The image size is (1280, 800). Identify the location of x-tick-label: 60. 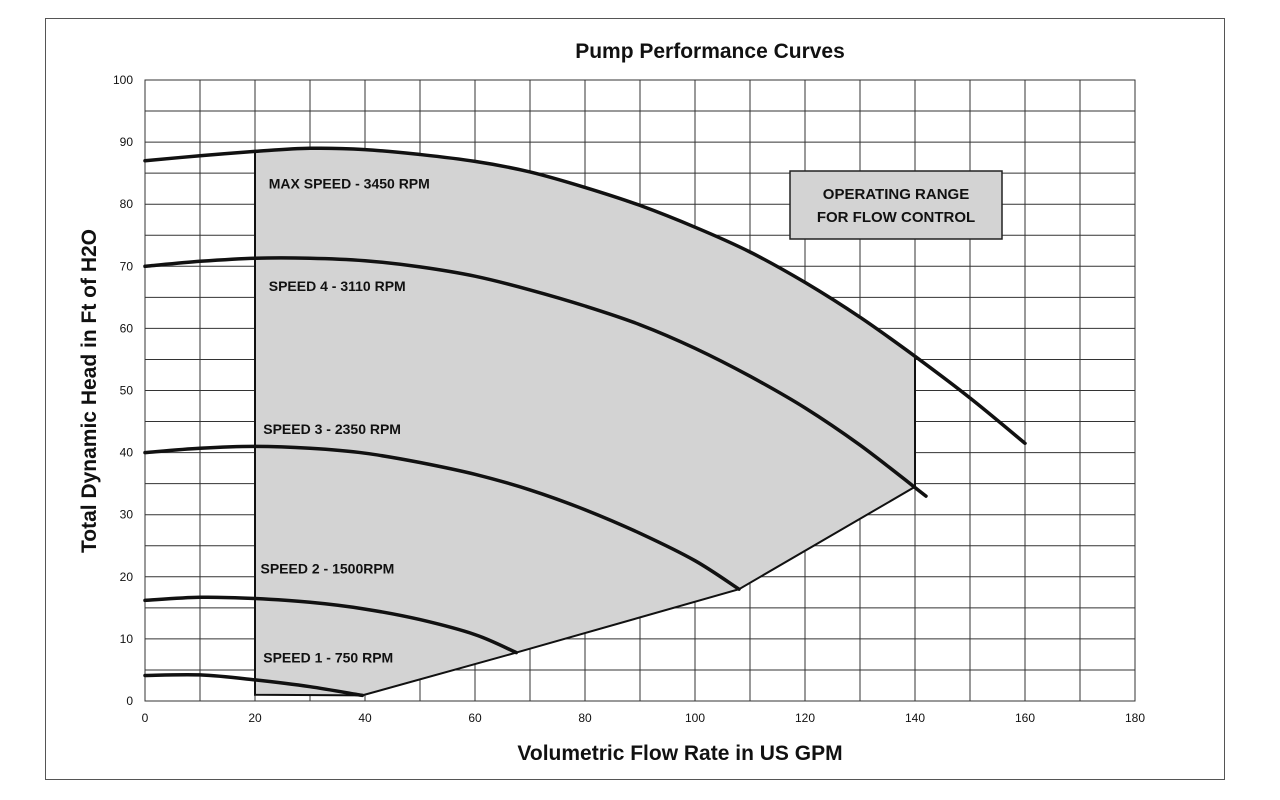
(475, 718).